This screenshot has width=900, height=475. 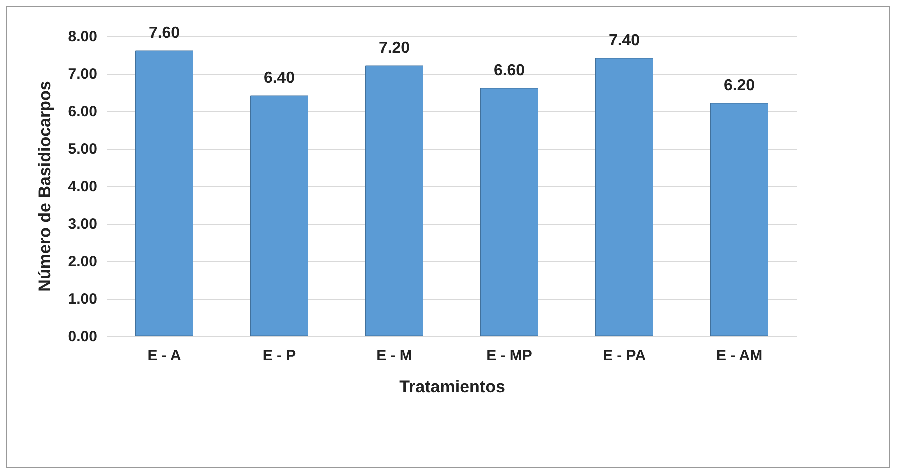 I want to click on data-label: 7.60, so click(x=164, y=33).